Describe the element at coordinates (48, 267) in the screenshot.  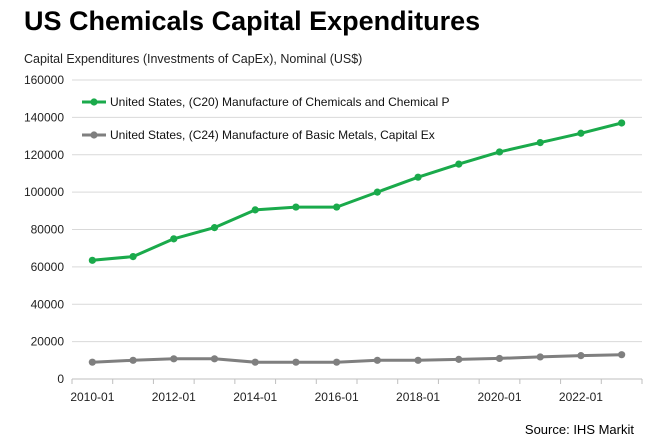
I see `y-tick-label: 60000` at that location.